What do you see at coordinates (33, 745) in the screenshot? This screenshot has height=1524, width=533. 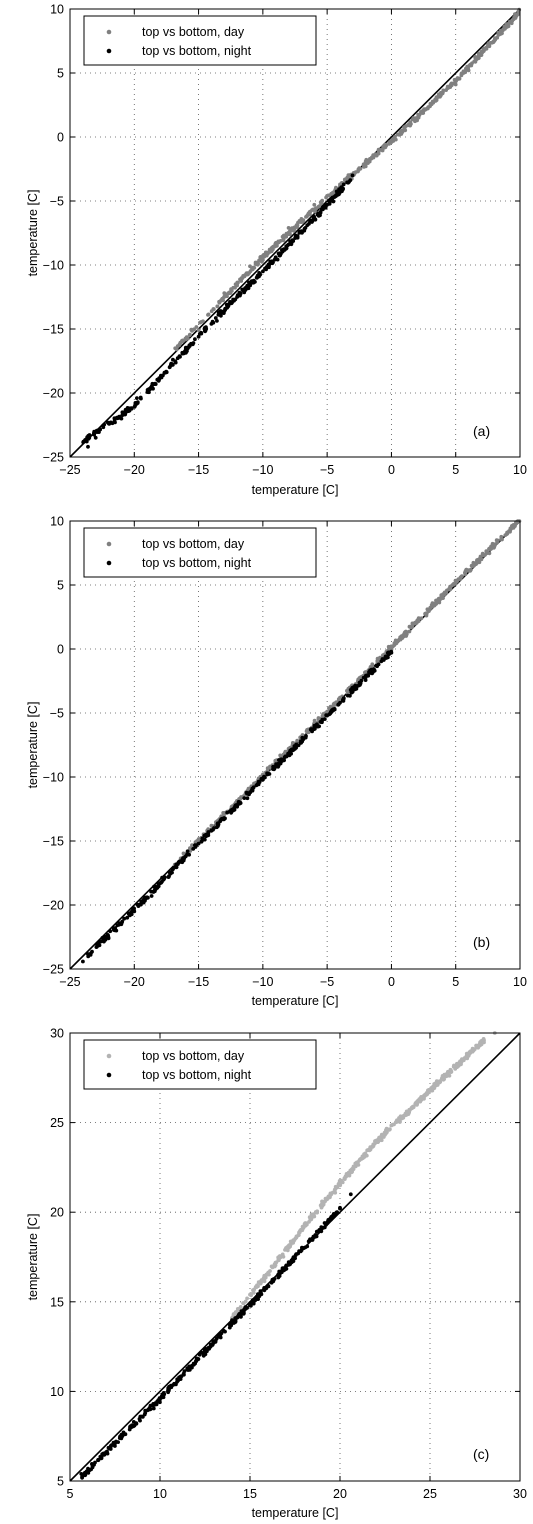 I see `y-axis-label: temperature [C]` at bounding box center [33, 745].